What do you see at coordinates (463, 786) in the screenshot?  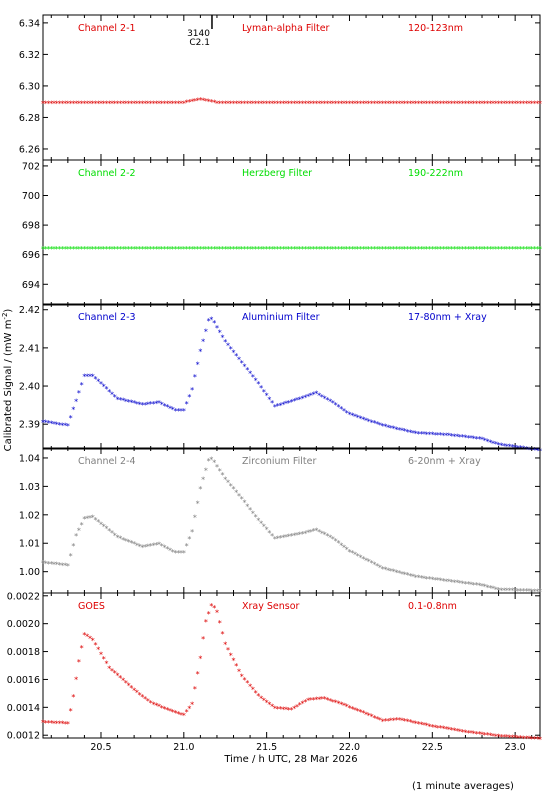 I see `averaging-note: (1 minute averages)` at bounding box center [463, 786].